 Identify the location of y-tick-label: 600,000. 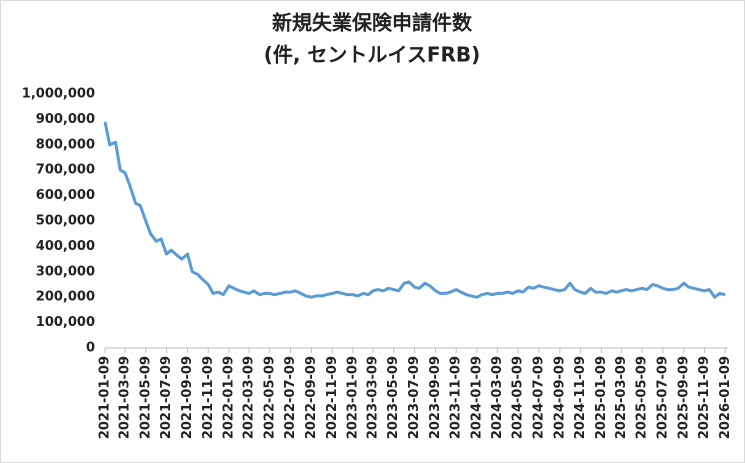
(65, 195).